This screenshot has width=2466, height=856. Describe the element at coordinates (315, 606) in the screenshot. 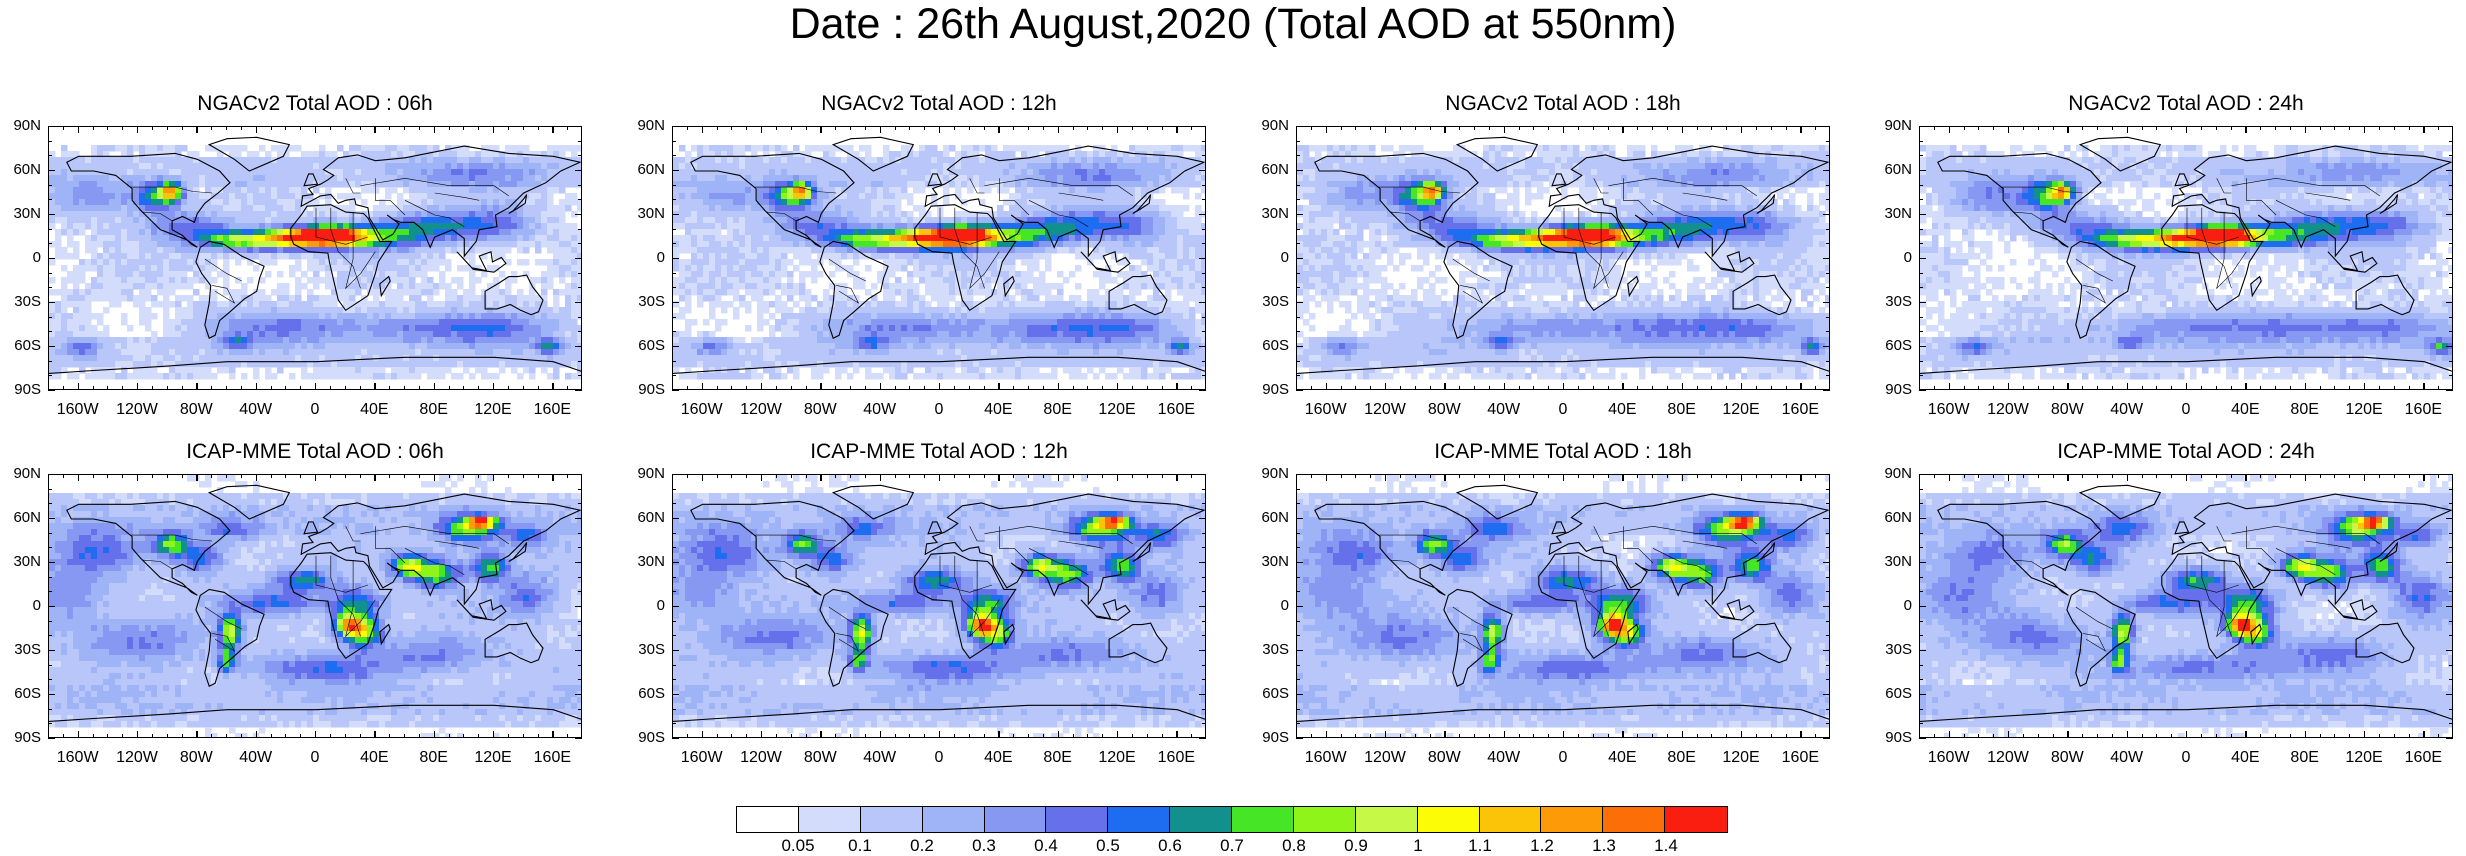

I see `aod-field` at that location.